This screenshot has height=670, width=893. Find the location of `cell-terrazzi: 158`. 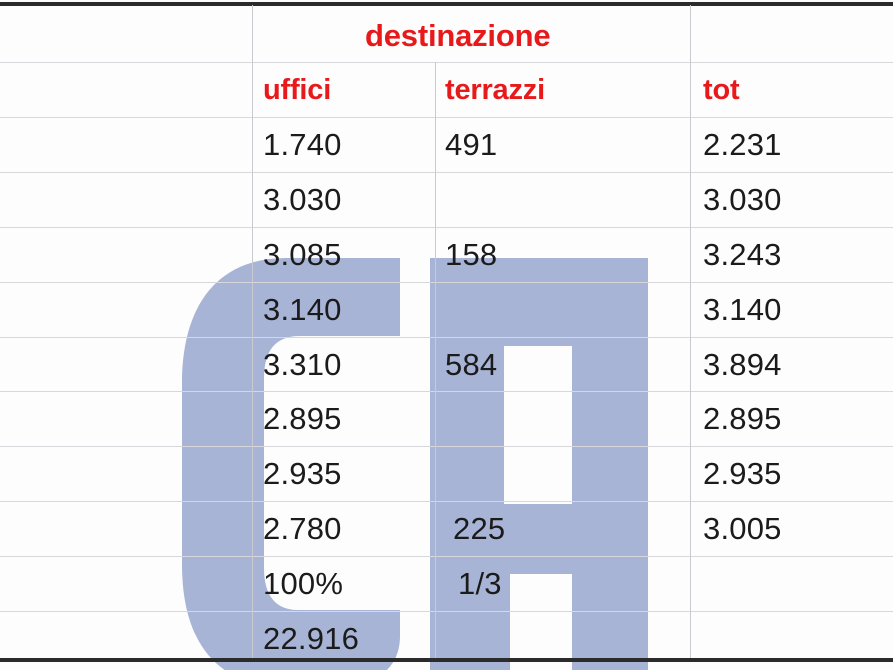

cell-terrazzi: 158 is located at coordinates (471, 254).